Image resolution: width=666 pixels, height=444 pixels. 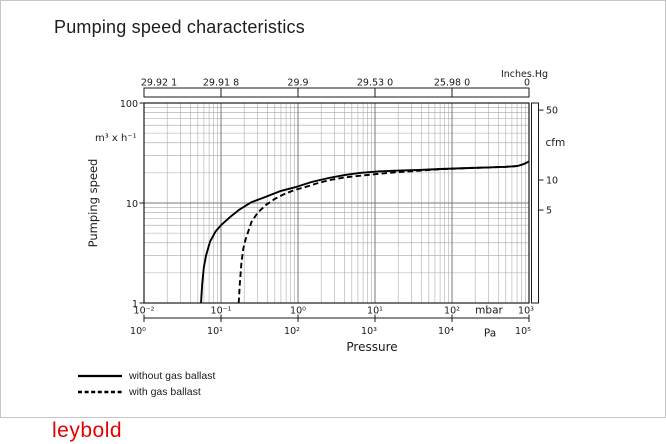 What do you see at coordinates (556, 143) in the screenshot?
I see `svg-text: cfm` at bounding box center [556, 143].